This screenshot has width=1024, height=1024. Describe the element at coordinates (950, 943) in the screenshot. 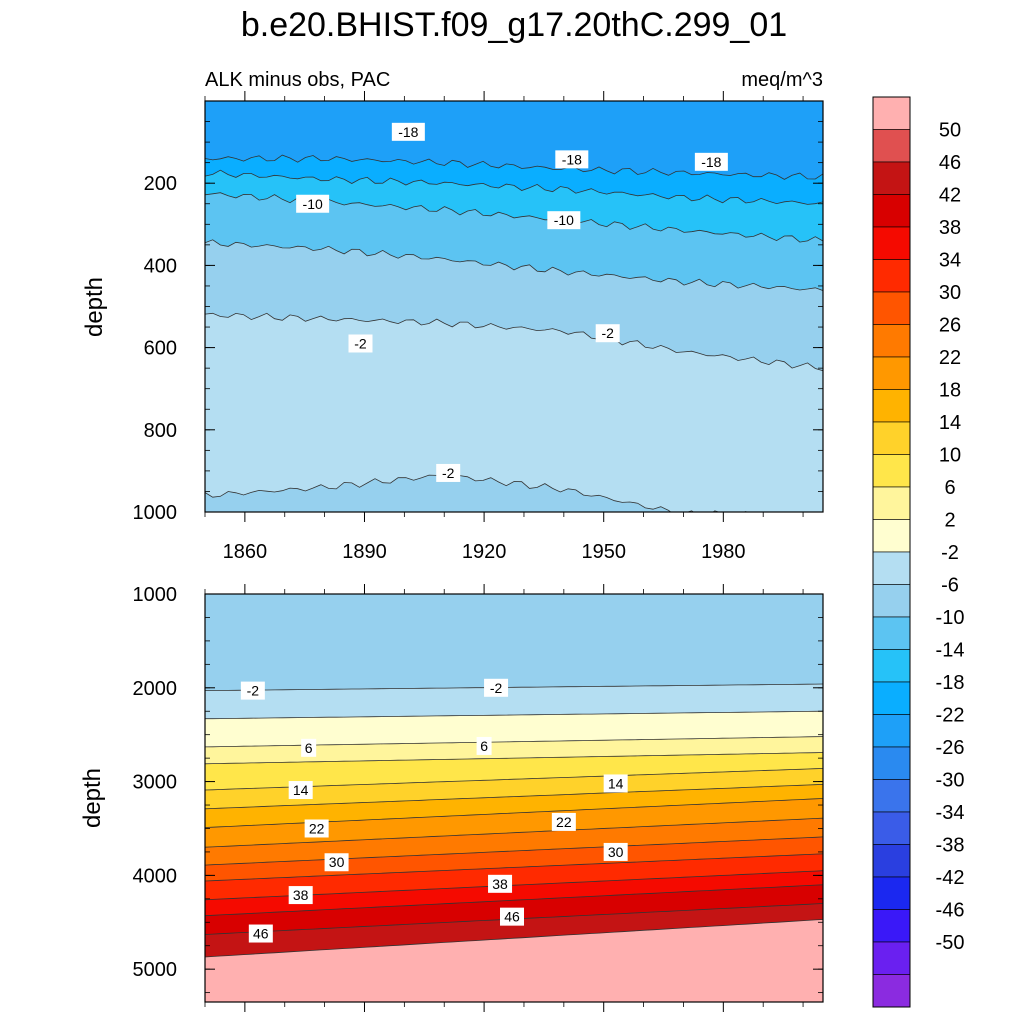

I see `colorbar-label: -50` at that location.